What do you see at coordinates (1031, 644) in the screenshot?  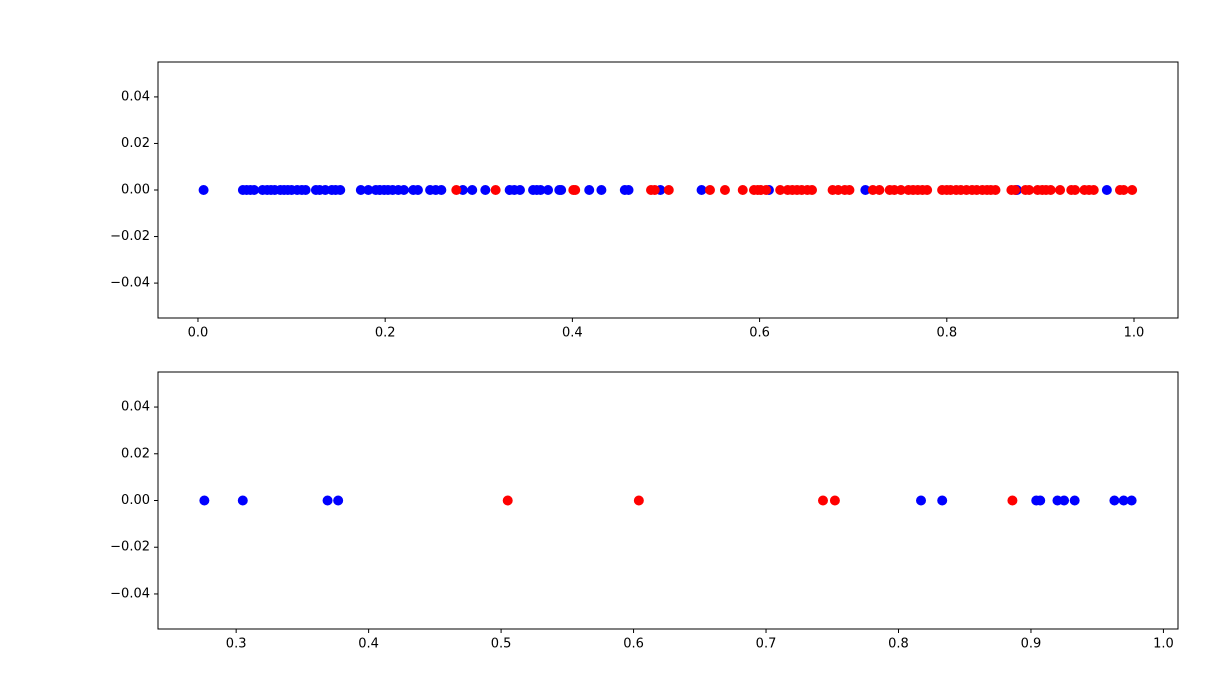 I see `x-tick-label: 0.9` at bounding box center [1031, 644].